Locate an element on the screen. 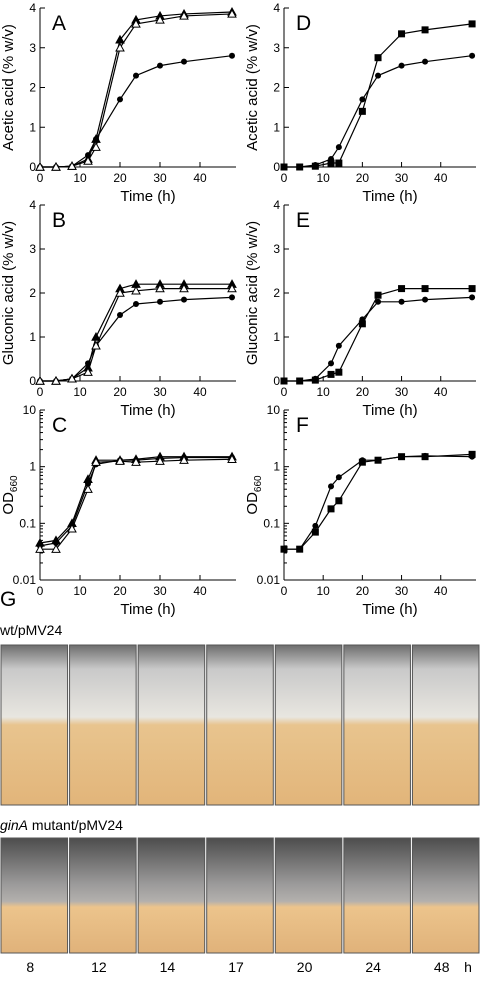 The height and width of the screenshot is (981, 480). y-tick-label: 0.1 is located at coordinates (271, 523).